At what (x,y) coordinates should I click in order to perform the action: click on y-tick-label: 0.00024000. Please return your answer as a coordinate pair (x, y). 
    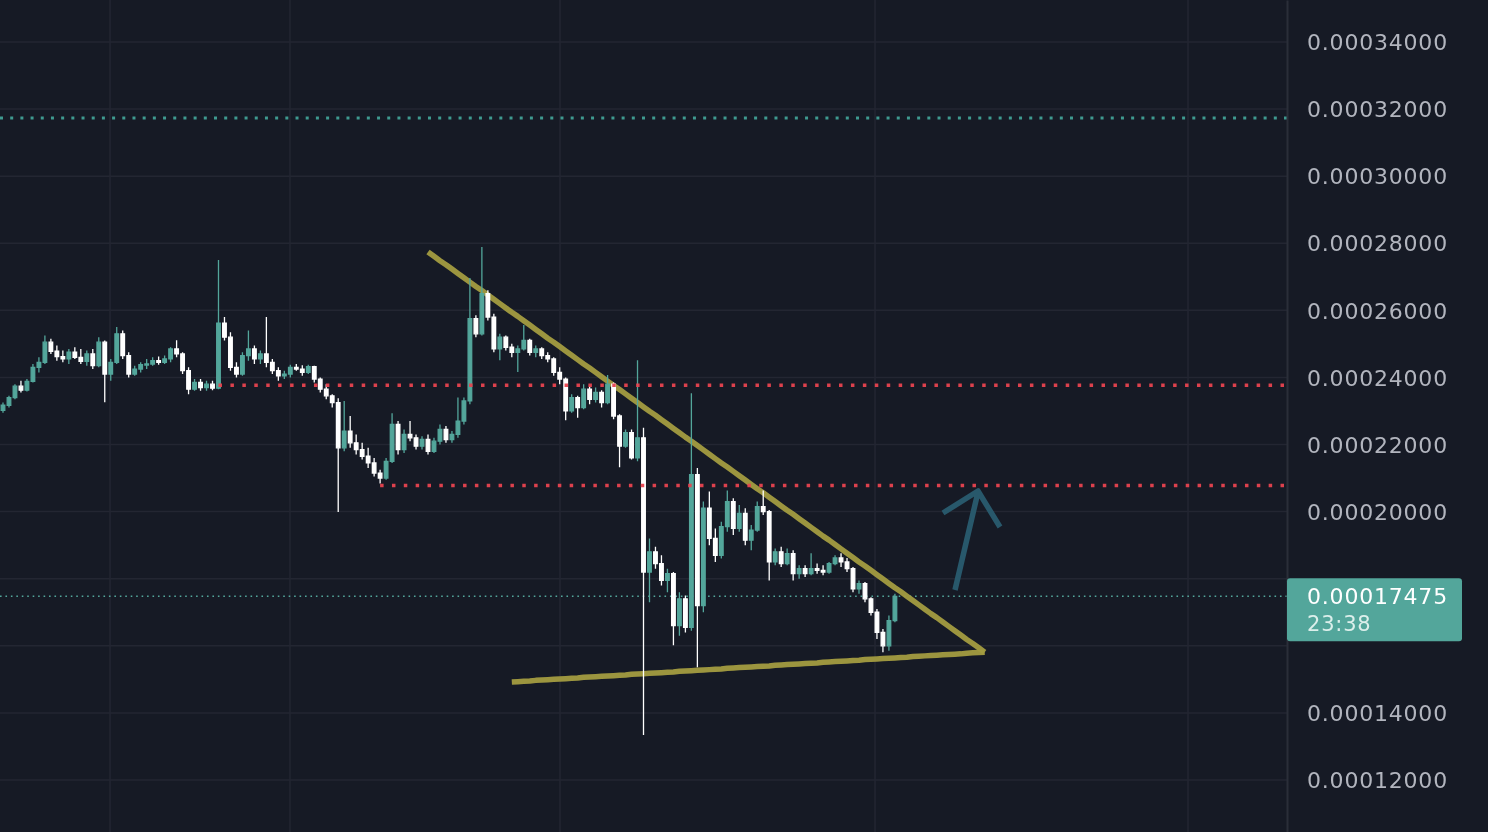
    Looking at the image, I should click on (1377, 378).